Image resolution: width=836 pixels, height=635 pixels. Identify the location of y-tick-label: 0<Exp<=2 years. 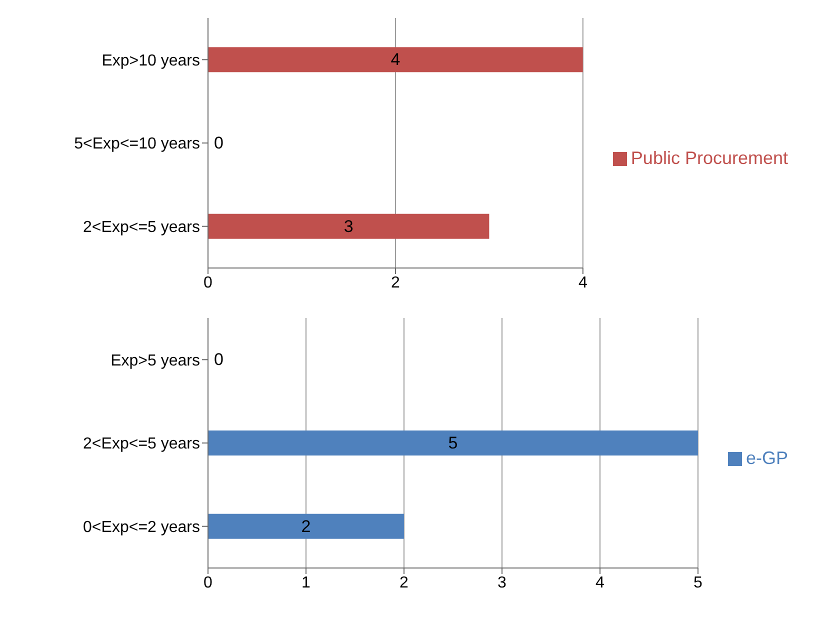
(141, 527).